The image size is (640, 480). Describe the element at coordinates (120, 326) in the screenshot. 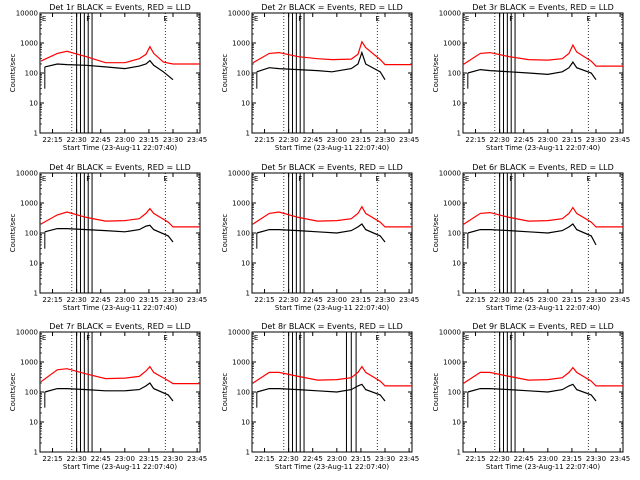

I see `panel-title: Det 7r BLACK = Events, RED = LLD` at that location.